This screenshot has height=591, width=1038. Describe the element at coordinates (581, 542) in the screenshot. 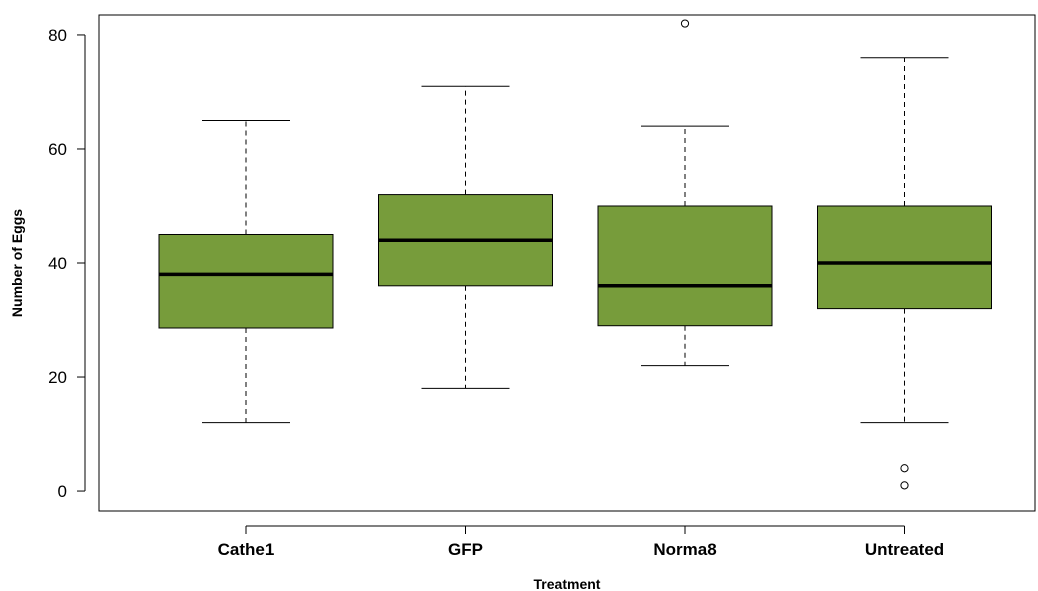

I see `x-axis: Cathe1 GFP Norma8 Untreated` at that location.